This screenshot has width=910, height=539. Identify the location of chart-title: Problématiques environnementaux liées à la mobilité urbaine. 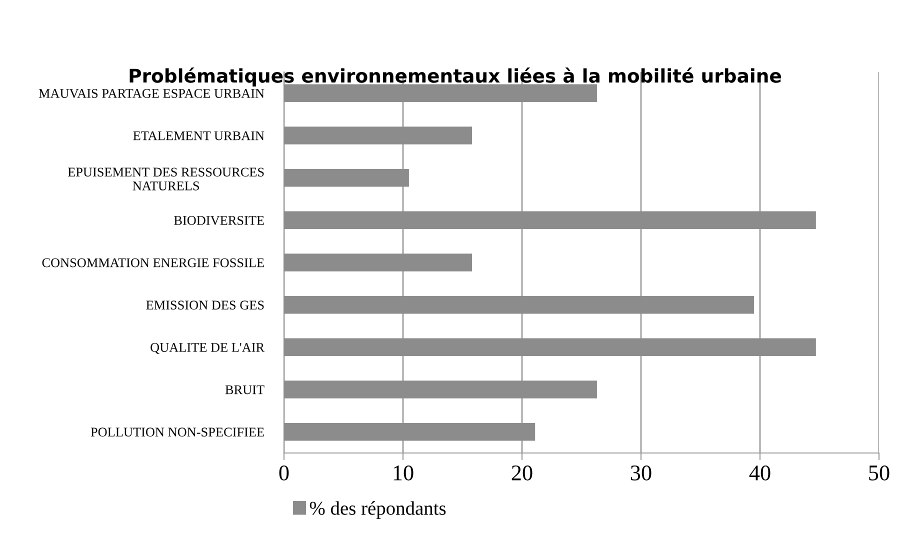
(456, 77).